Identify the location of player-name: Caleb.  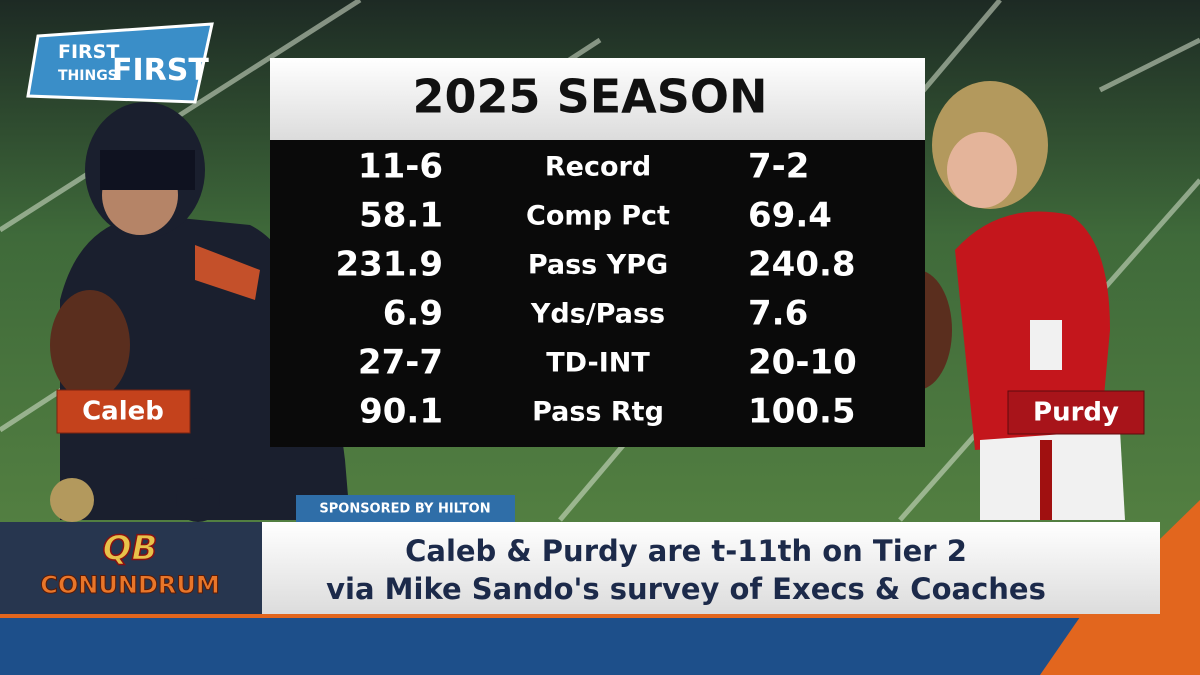
(123, 412).